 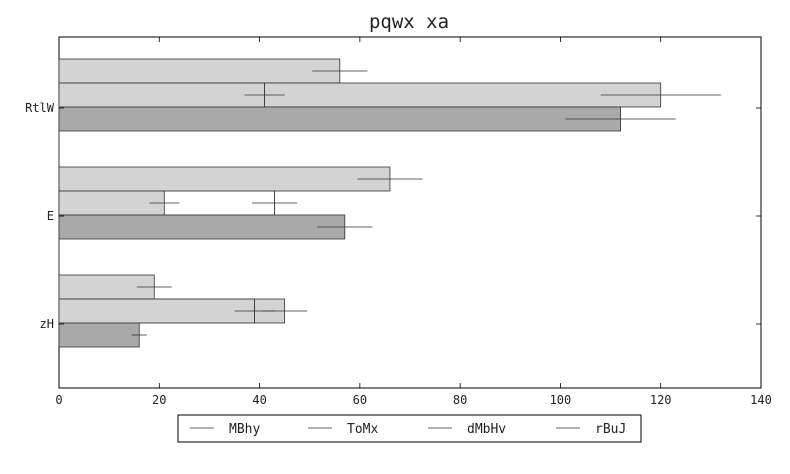 What do you see at coordinates (259, 400) in the screenshot?
I see `x-tick-label: 40` at bounding box center [259, 400].